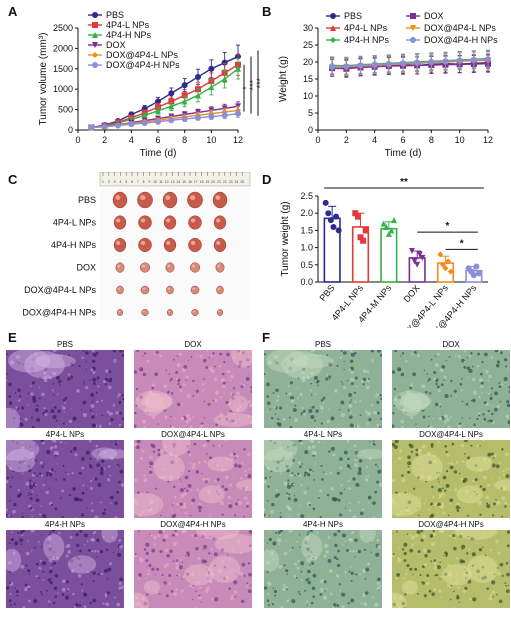 The height and width of the screenshot is (621, 511). Describe the element at coordinates (65, 110) in the screenshot. I see `y-tick-label: 500` at that location.